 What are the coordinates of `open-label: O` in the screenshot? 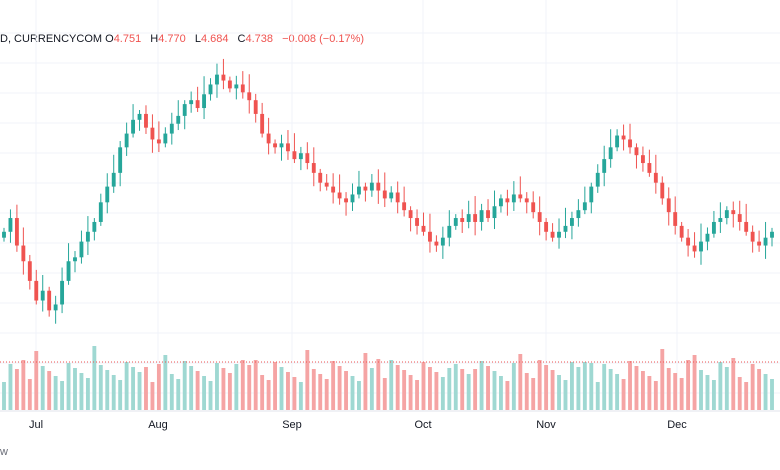 It's located at (109, 39).